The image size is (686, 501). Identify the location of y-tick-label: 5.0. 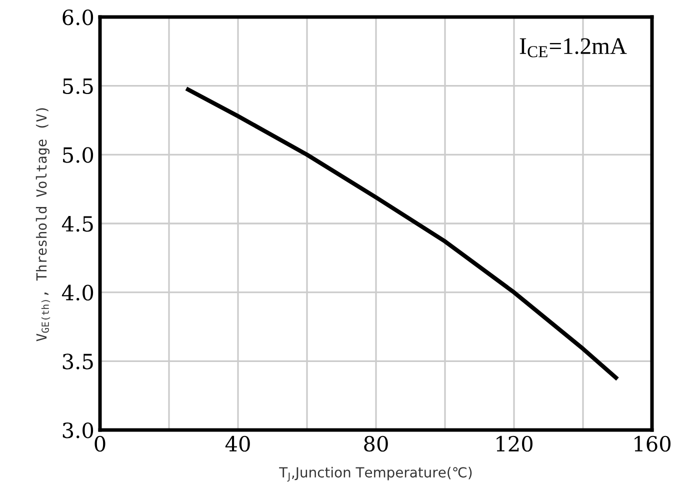
(78, 155).